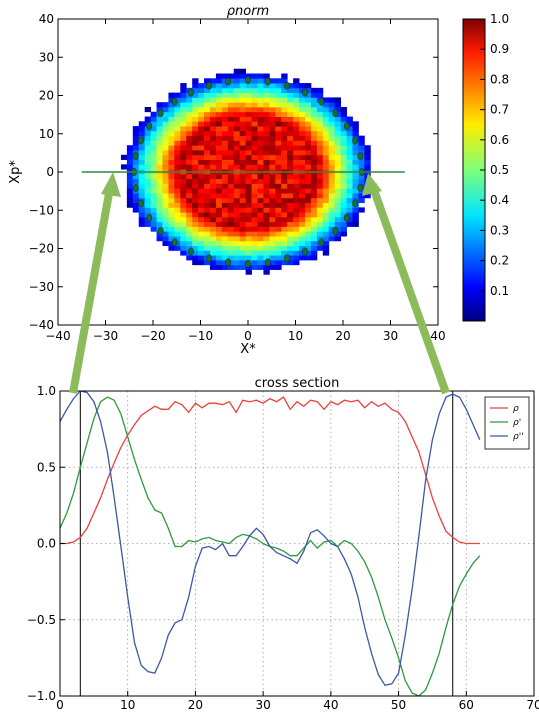 This screenshot has width=539, height=713. Describe the element at coordinates (507, 423) in the screenshot. I see `legend: ρ ρ' ρ''` at that location.